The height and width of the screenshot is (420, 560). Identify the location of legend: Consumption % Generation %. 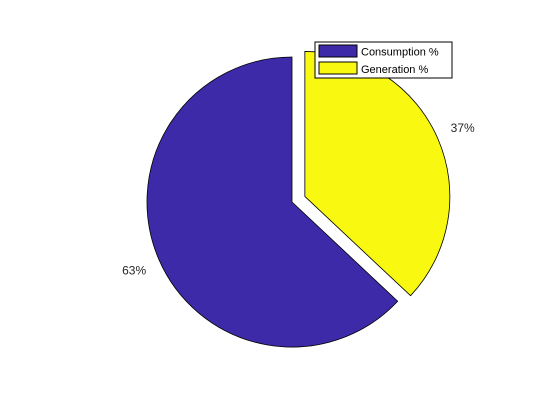
(383, 60).